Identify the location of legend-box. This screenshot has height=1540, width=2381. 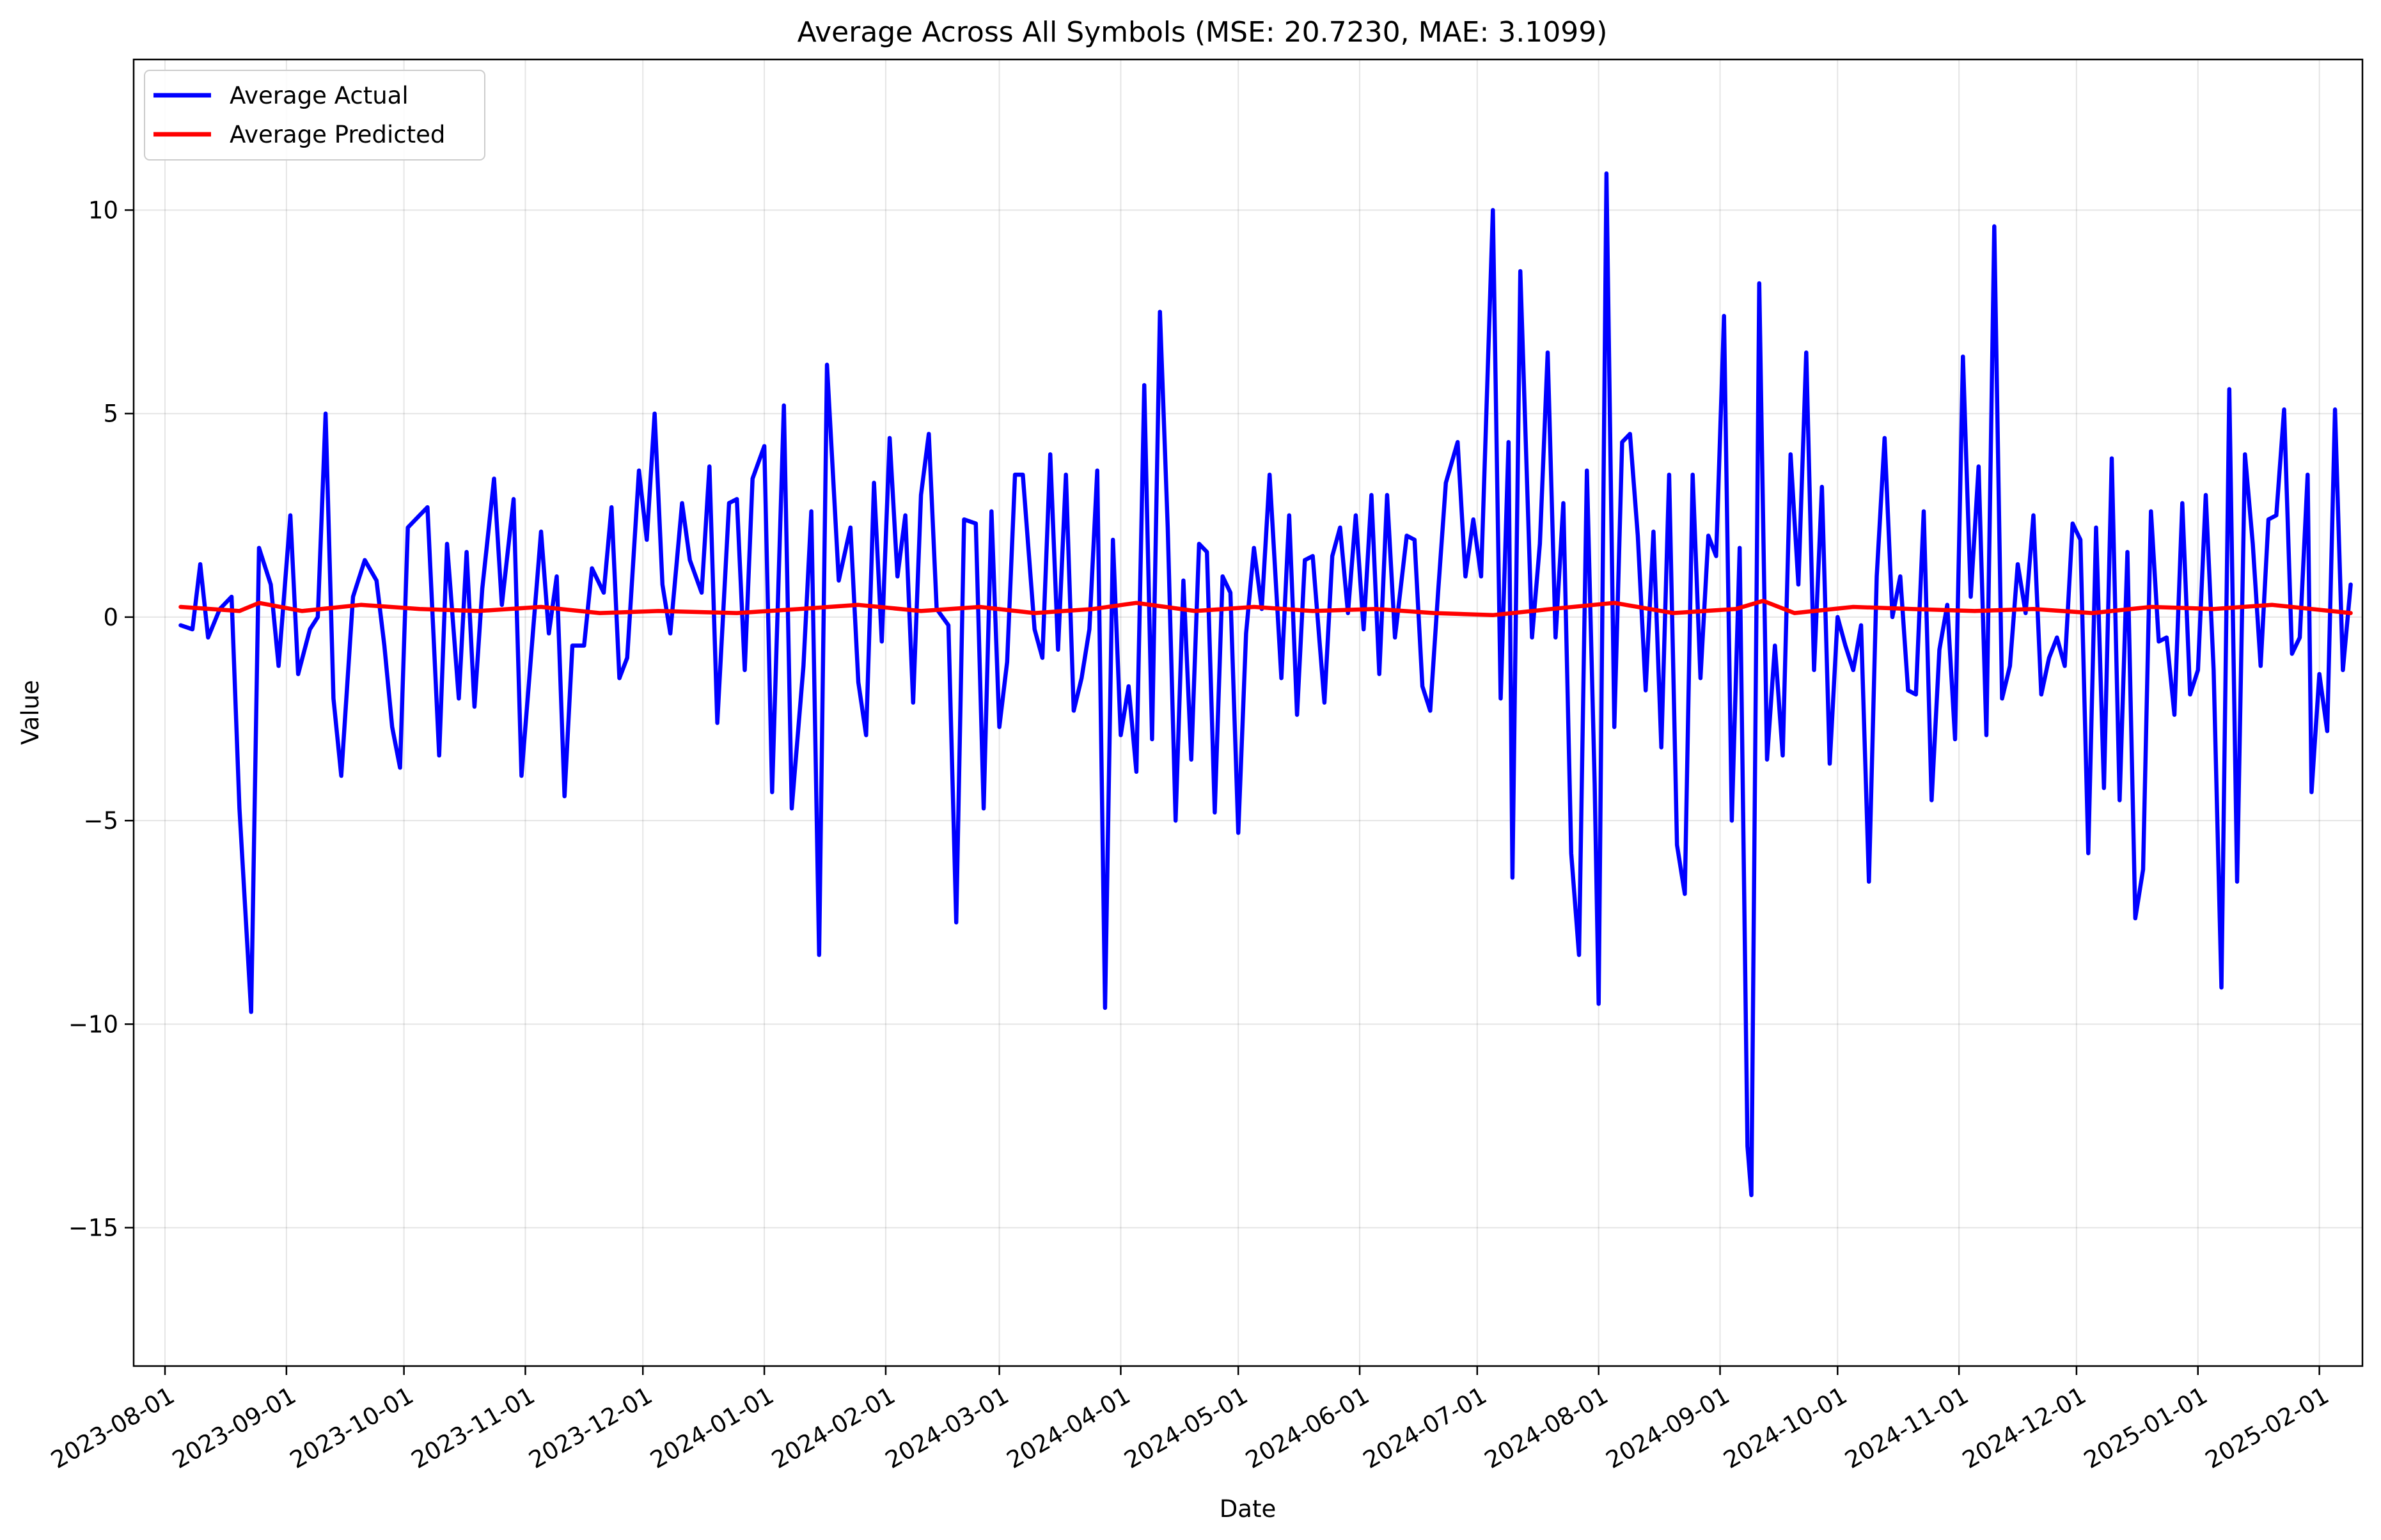
(314, 116).